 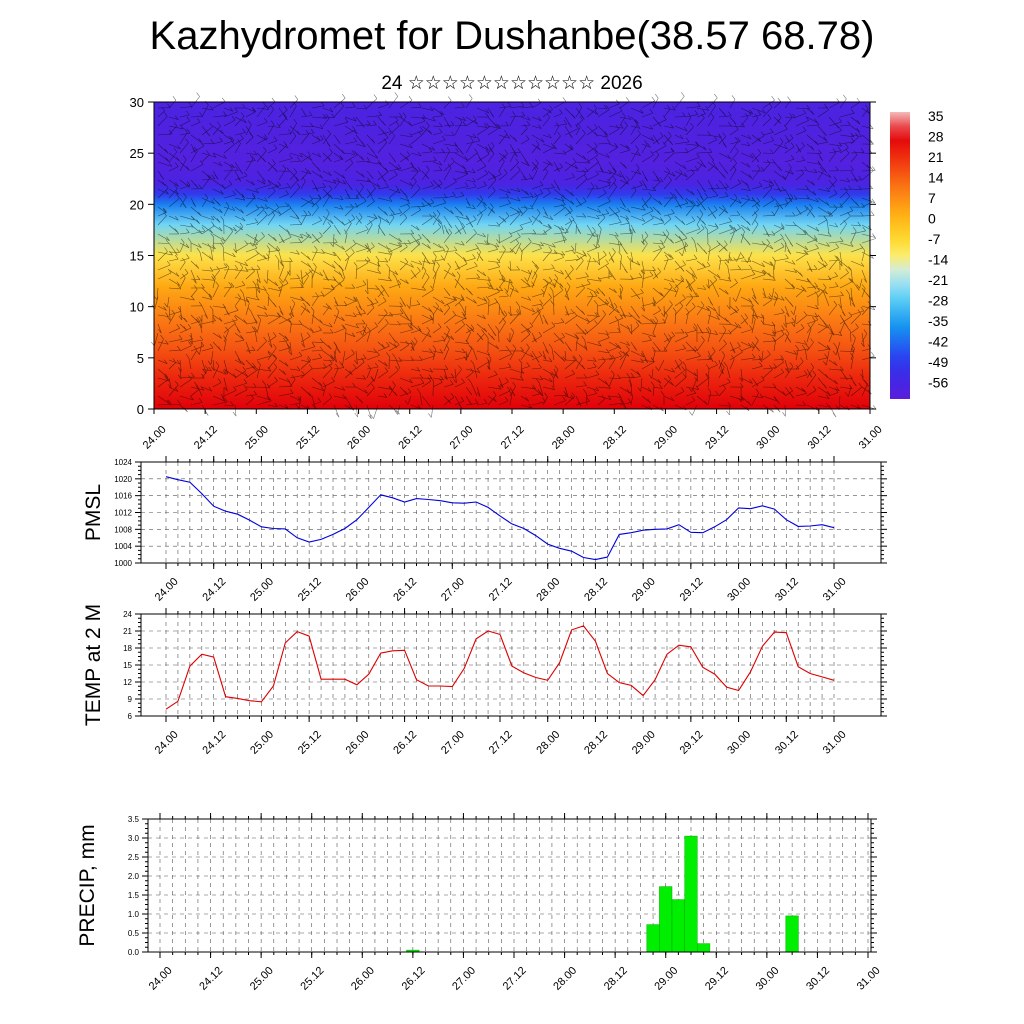 What do you see at coordinates (140, 409) in the screenshot?
I see `heatmap-y-tick-label: 0` at bounding box center [140, 409].